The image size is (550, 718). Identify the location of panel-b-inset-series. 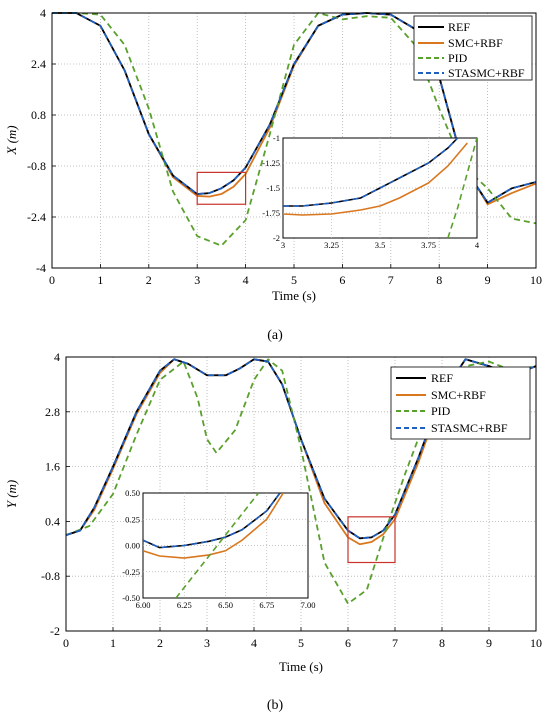
(213, 545).